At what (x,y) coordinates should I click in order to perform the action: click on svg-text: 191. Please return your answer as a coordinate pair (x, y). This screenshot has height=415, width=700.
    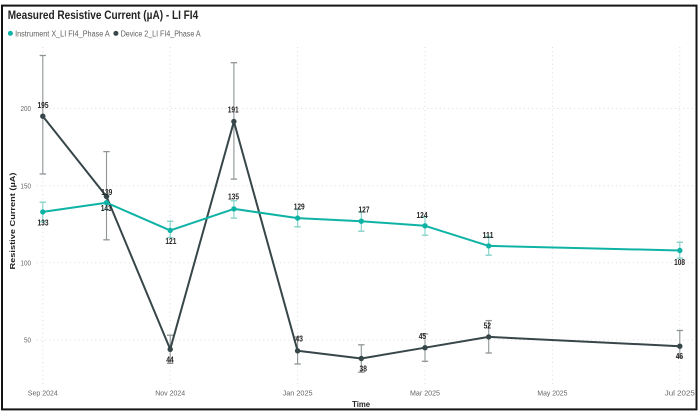
    Looking at the image, I should click on (234, 109).